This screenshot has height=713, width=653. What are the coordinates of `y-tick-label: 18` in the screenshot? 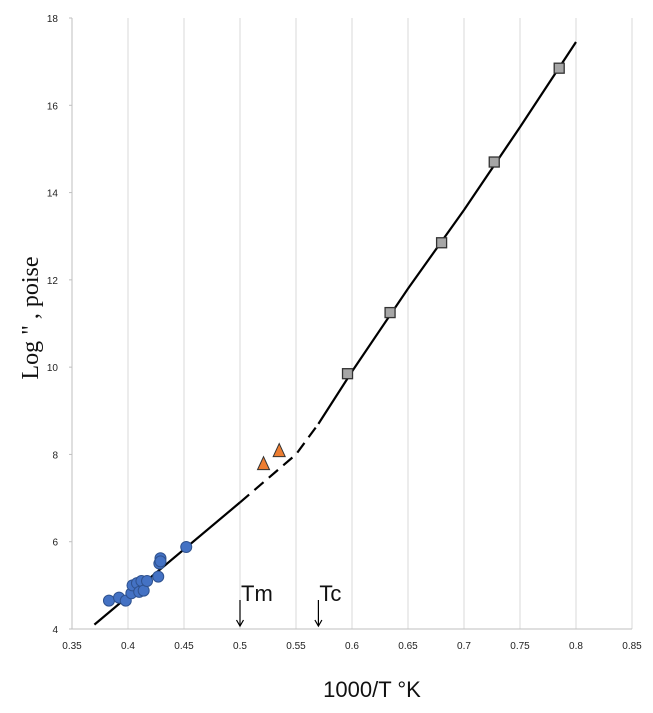 It's located at (53, 19).